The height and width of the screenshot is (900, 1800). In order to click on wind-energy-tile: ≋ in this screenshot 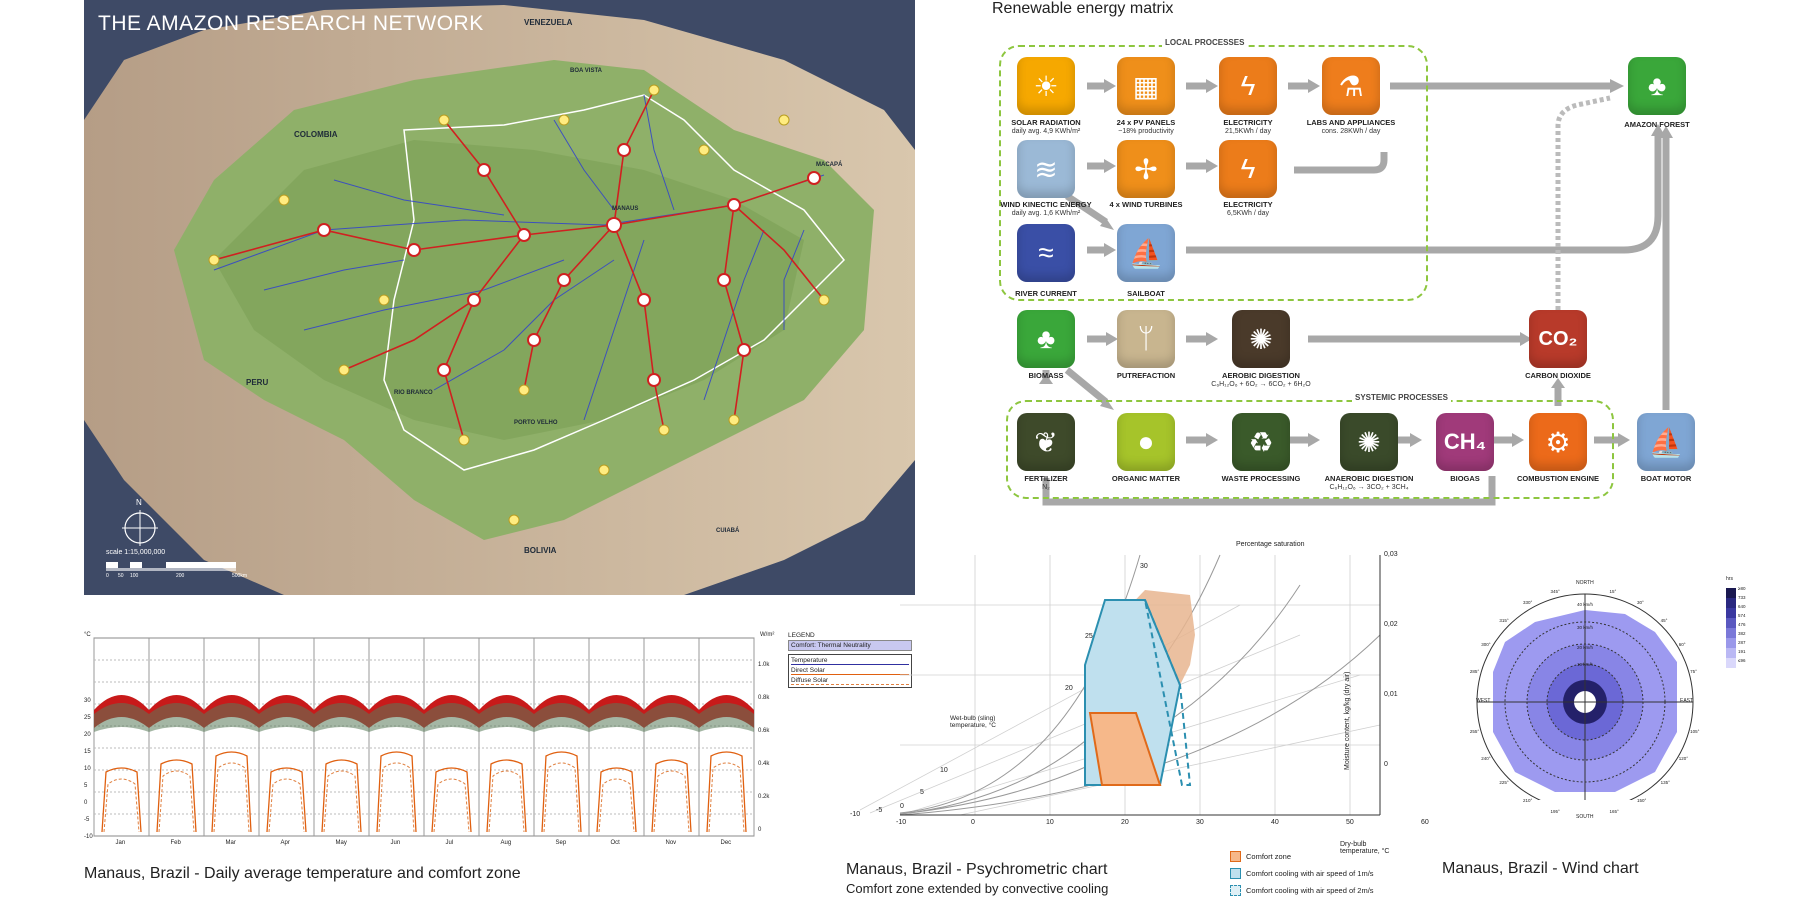, I will do `click(1046, 169)`.